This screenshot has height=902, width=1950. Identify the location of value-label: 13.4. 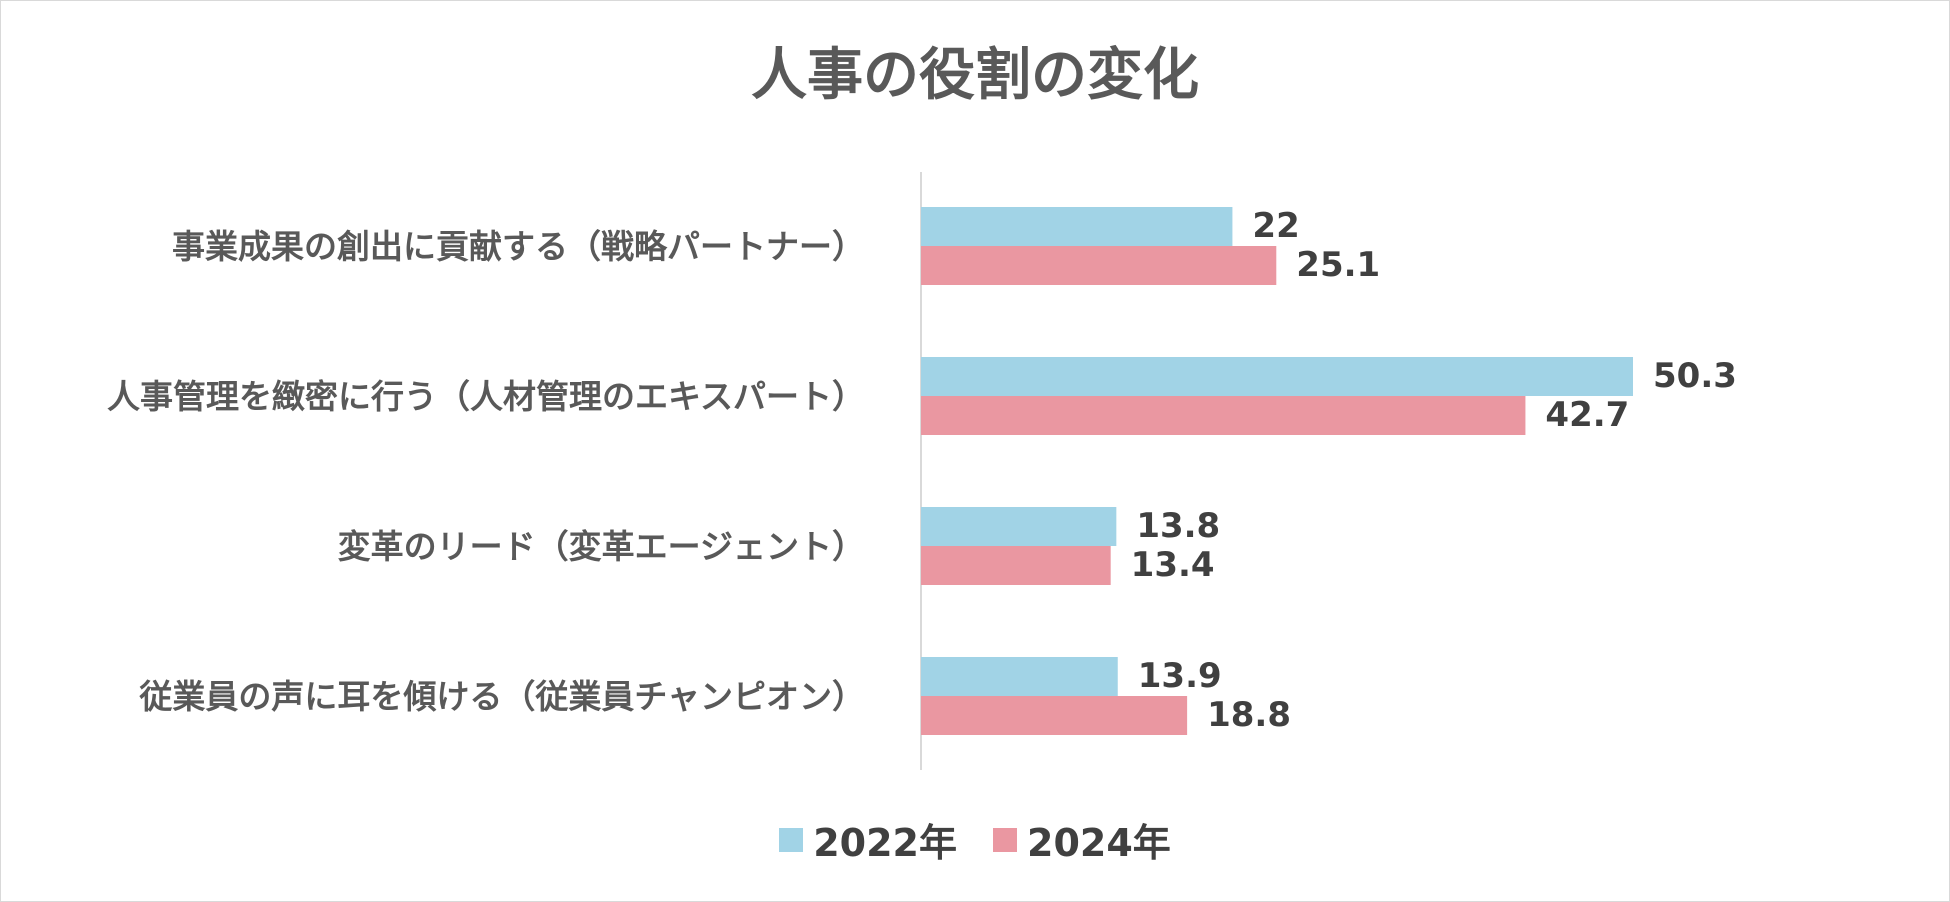
(1173, 565).